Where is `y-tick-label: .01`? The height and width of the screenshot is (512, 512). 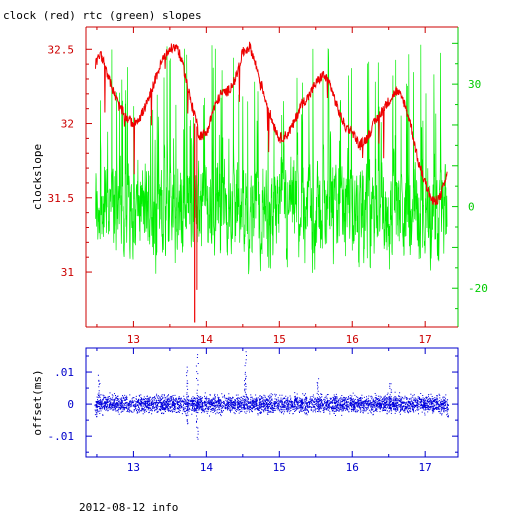 y-tick-label: .01 is located at coordinates (64, 372).